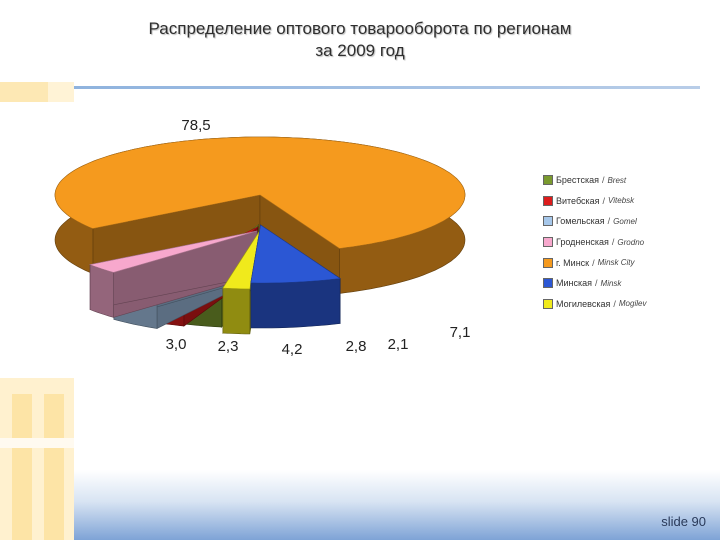 The width and height of the screenshot is (720, 540). Describe the element at coordinates (621, 201) in the screenshot. I see `legend-label-en: Vitebsk` at that location.